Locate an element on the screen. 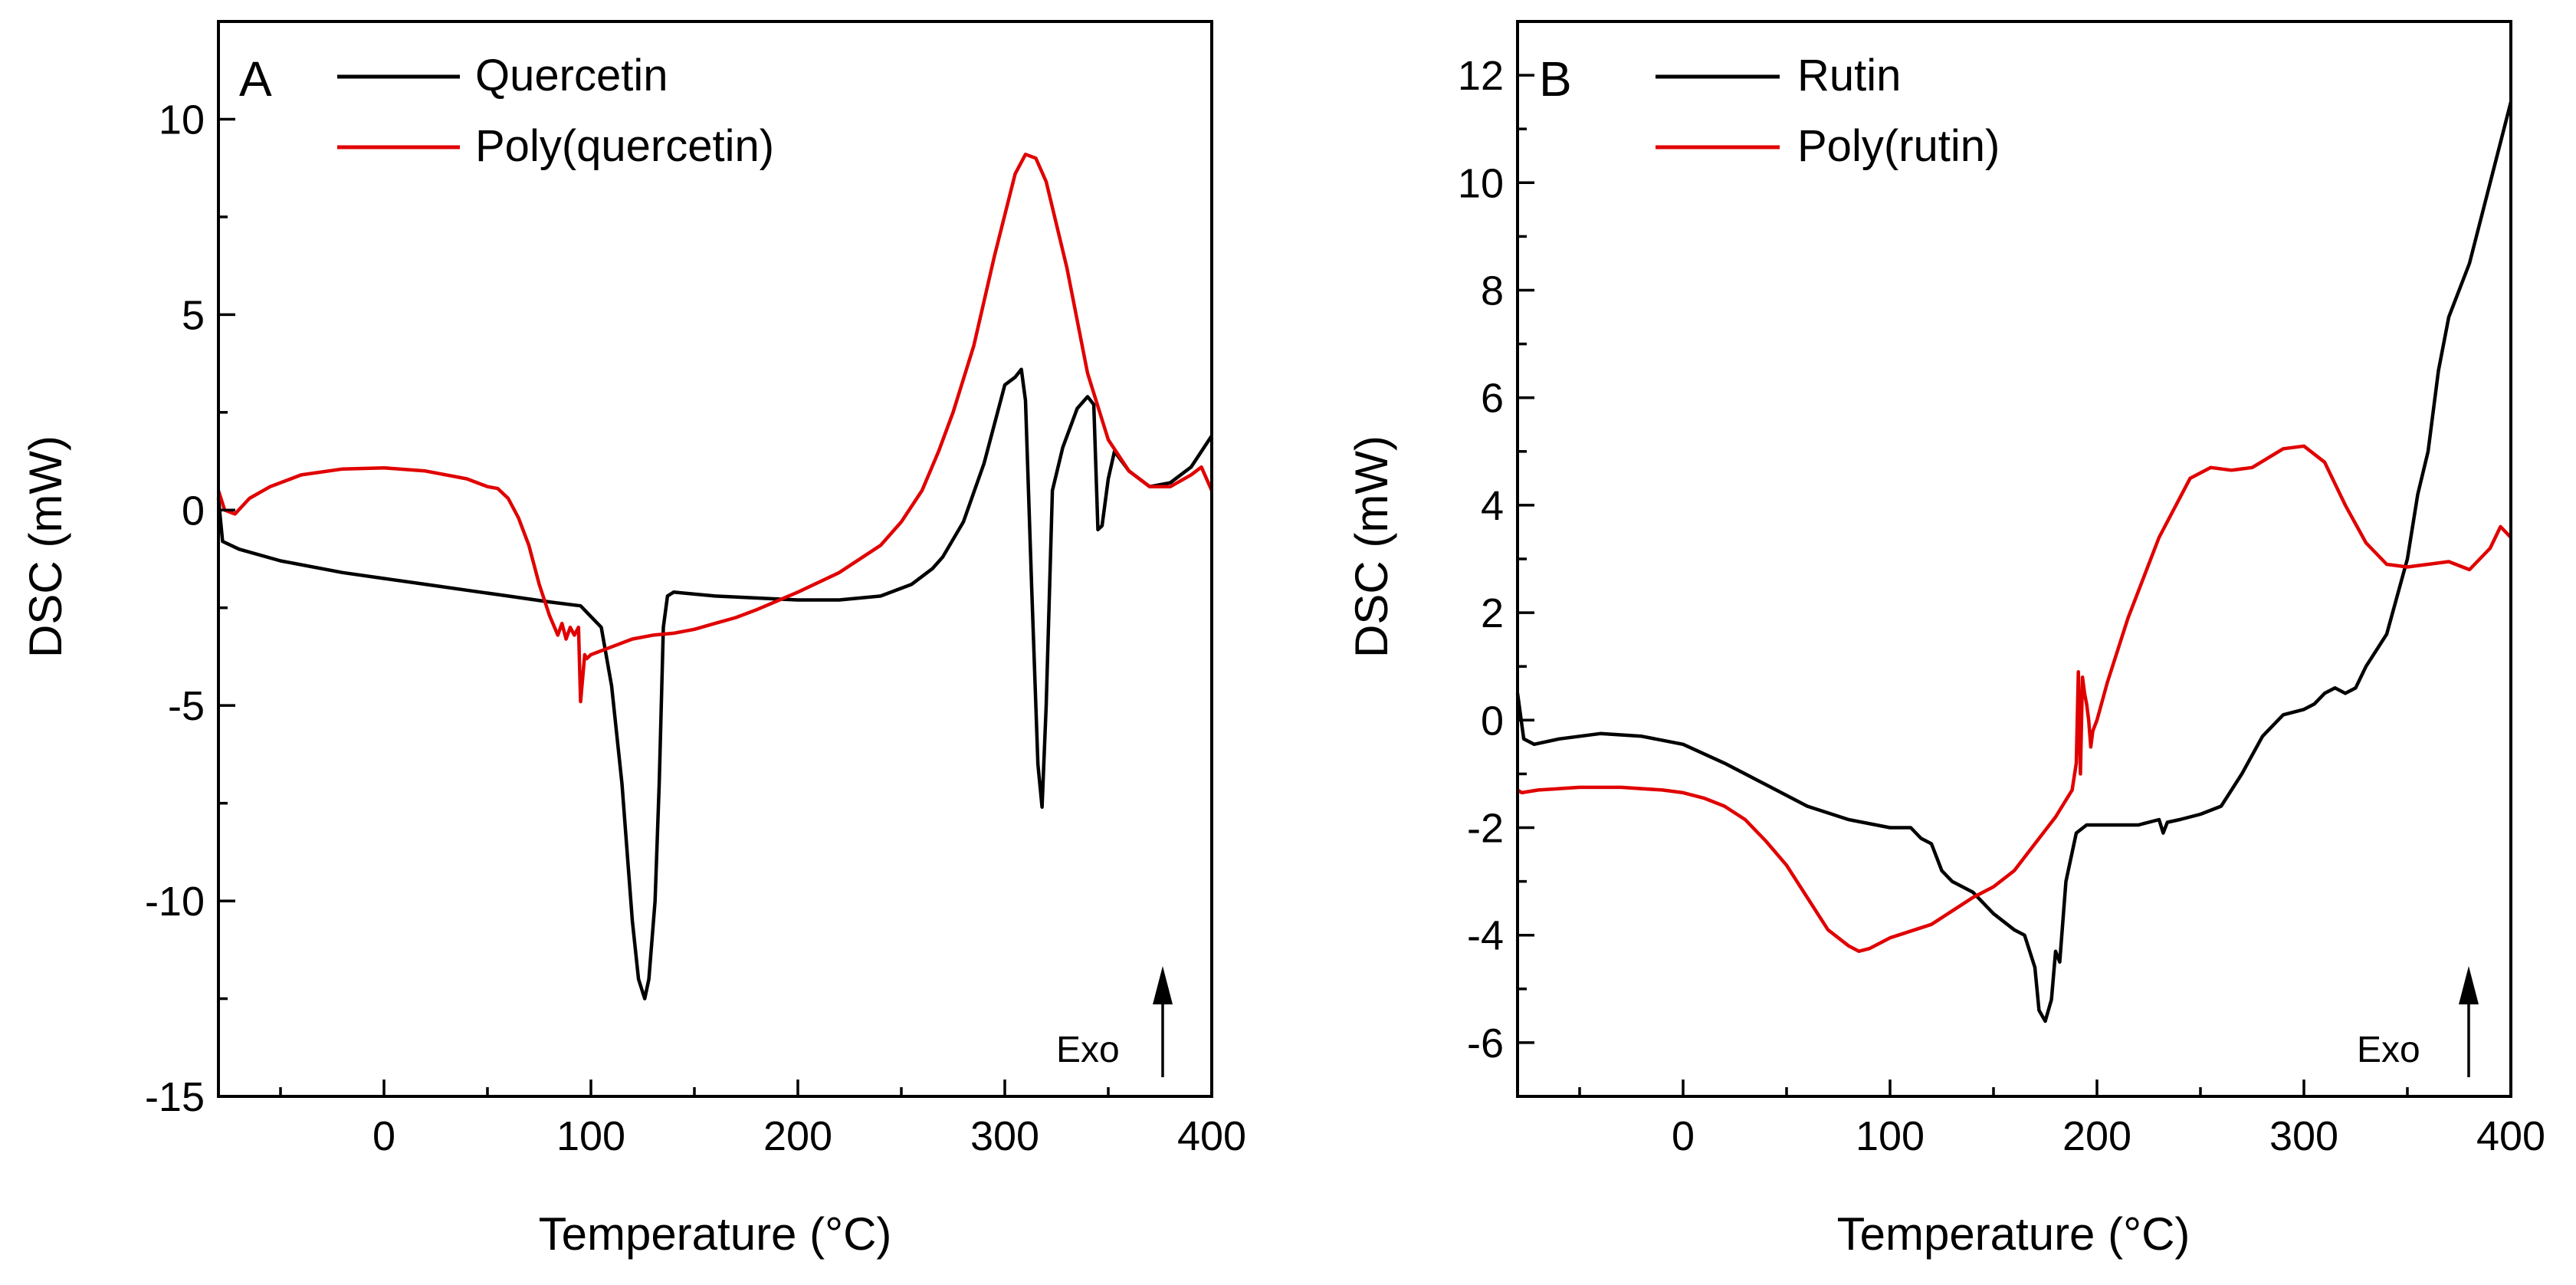 Image resolution: width=2576 pixels, height=1285 pixels. panel-a-legend-label-quercetin: Quercetin is located at coordinates (571, 75).